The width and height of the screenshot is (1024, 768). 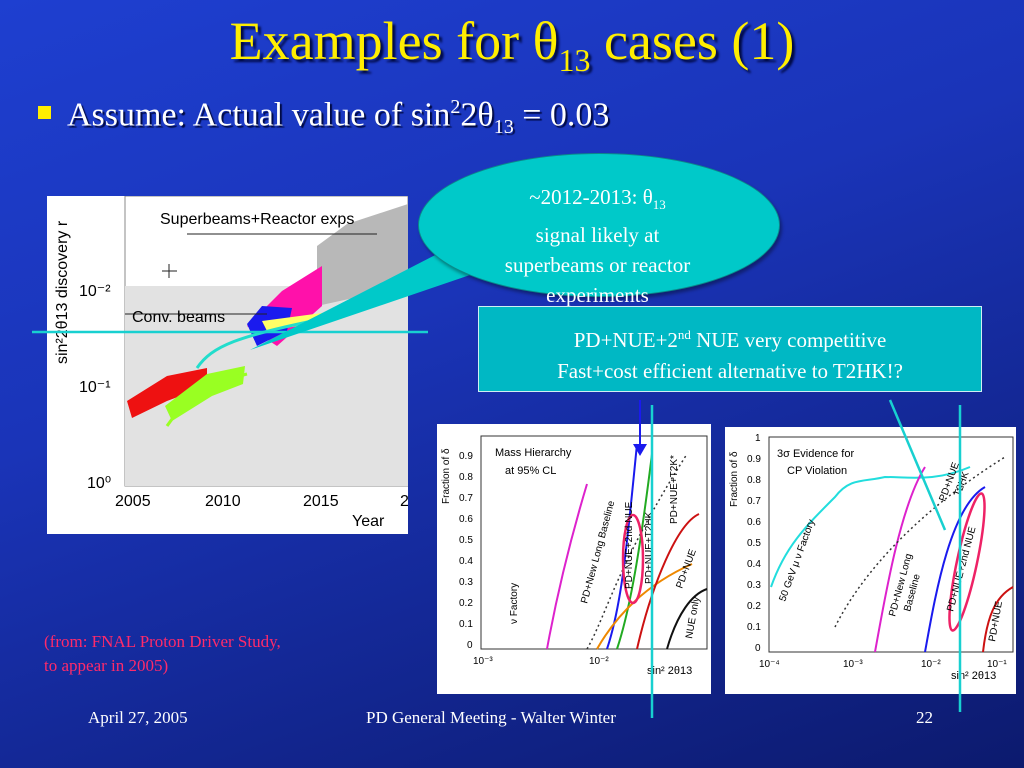 What do you see at coordinates (514, 603) in the screenshot?
I see `mid-curve-nufactory: ν Factory` at bounding box center [514, 603].